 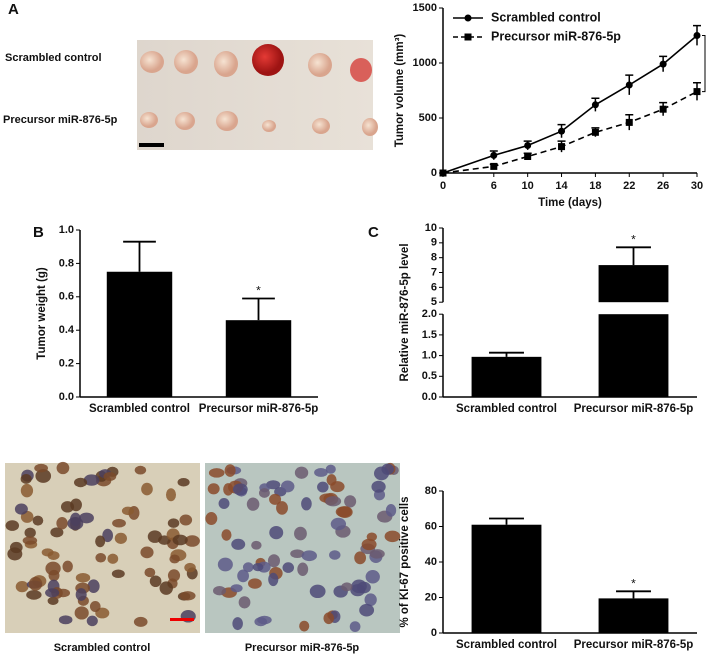 What do you see at coordinates (431, 228) in the screenshot?
I see `y-tick-label: 10` at bounding box center [431, 228].